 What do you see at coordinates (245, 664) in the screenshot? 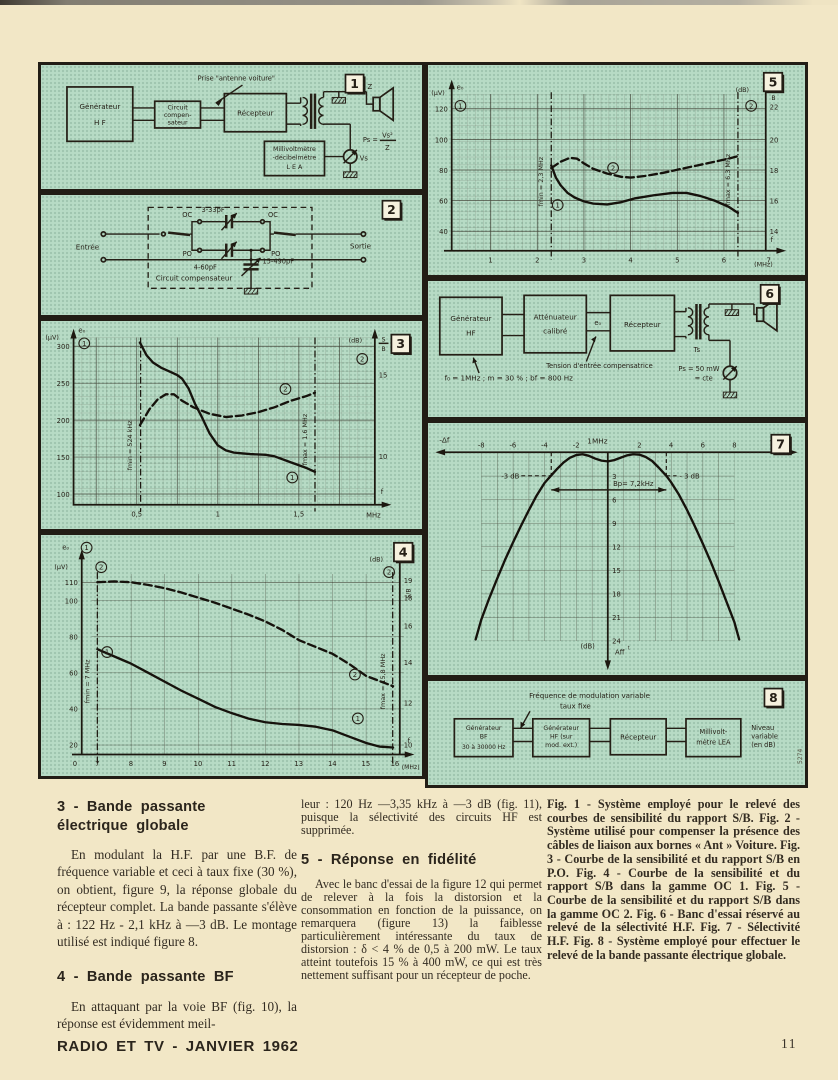
I see `fig4-curves` at bounding box center [245, 664].